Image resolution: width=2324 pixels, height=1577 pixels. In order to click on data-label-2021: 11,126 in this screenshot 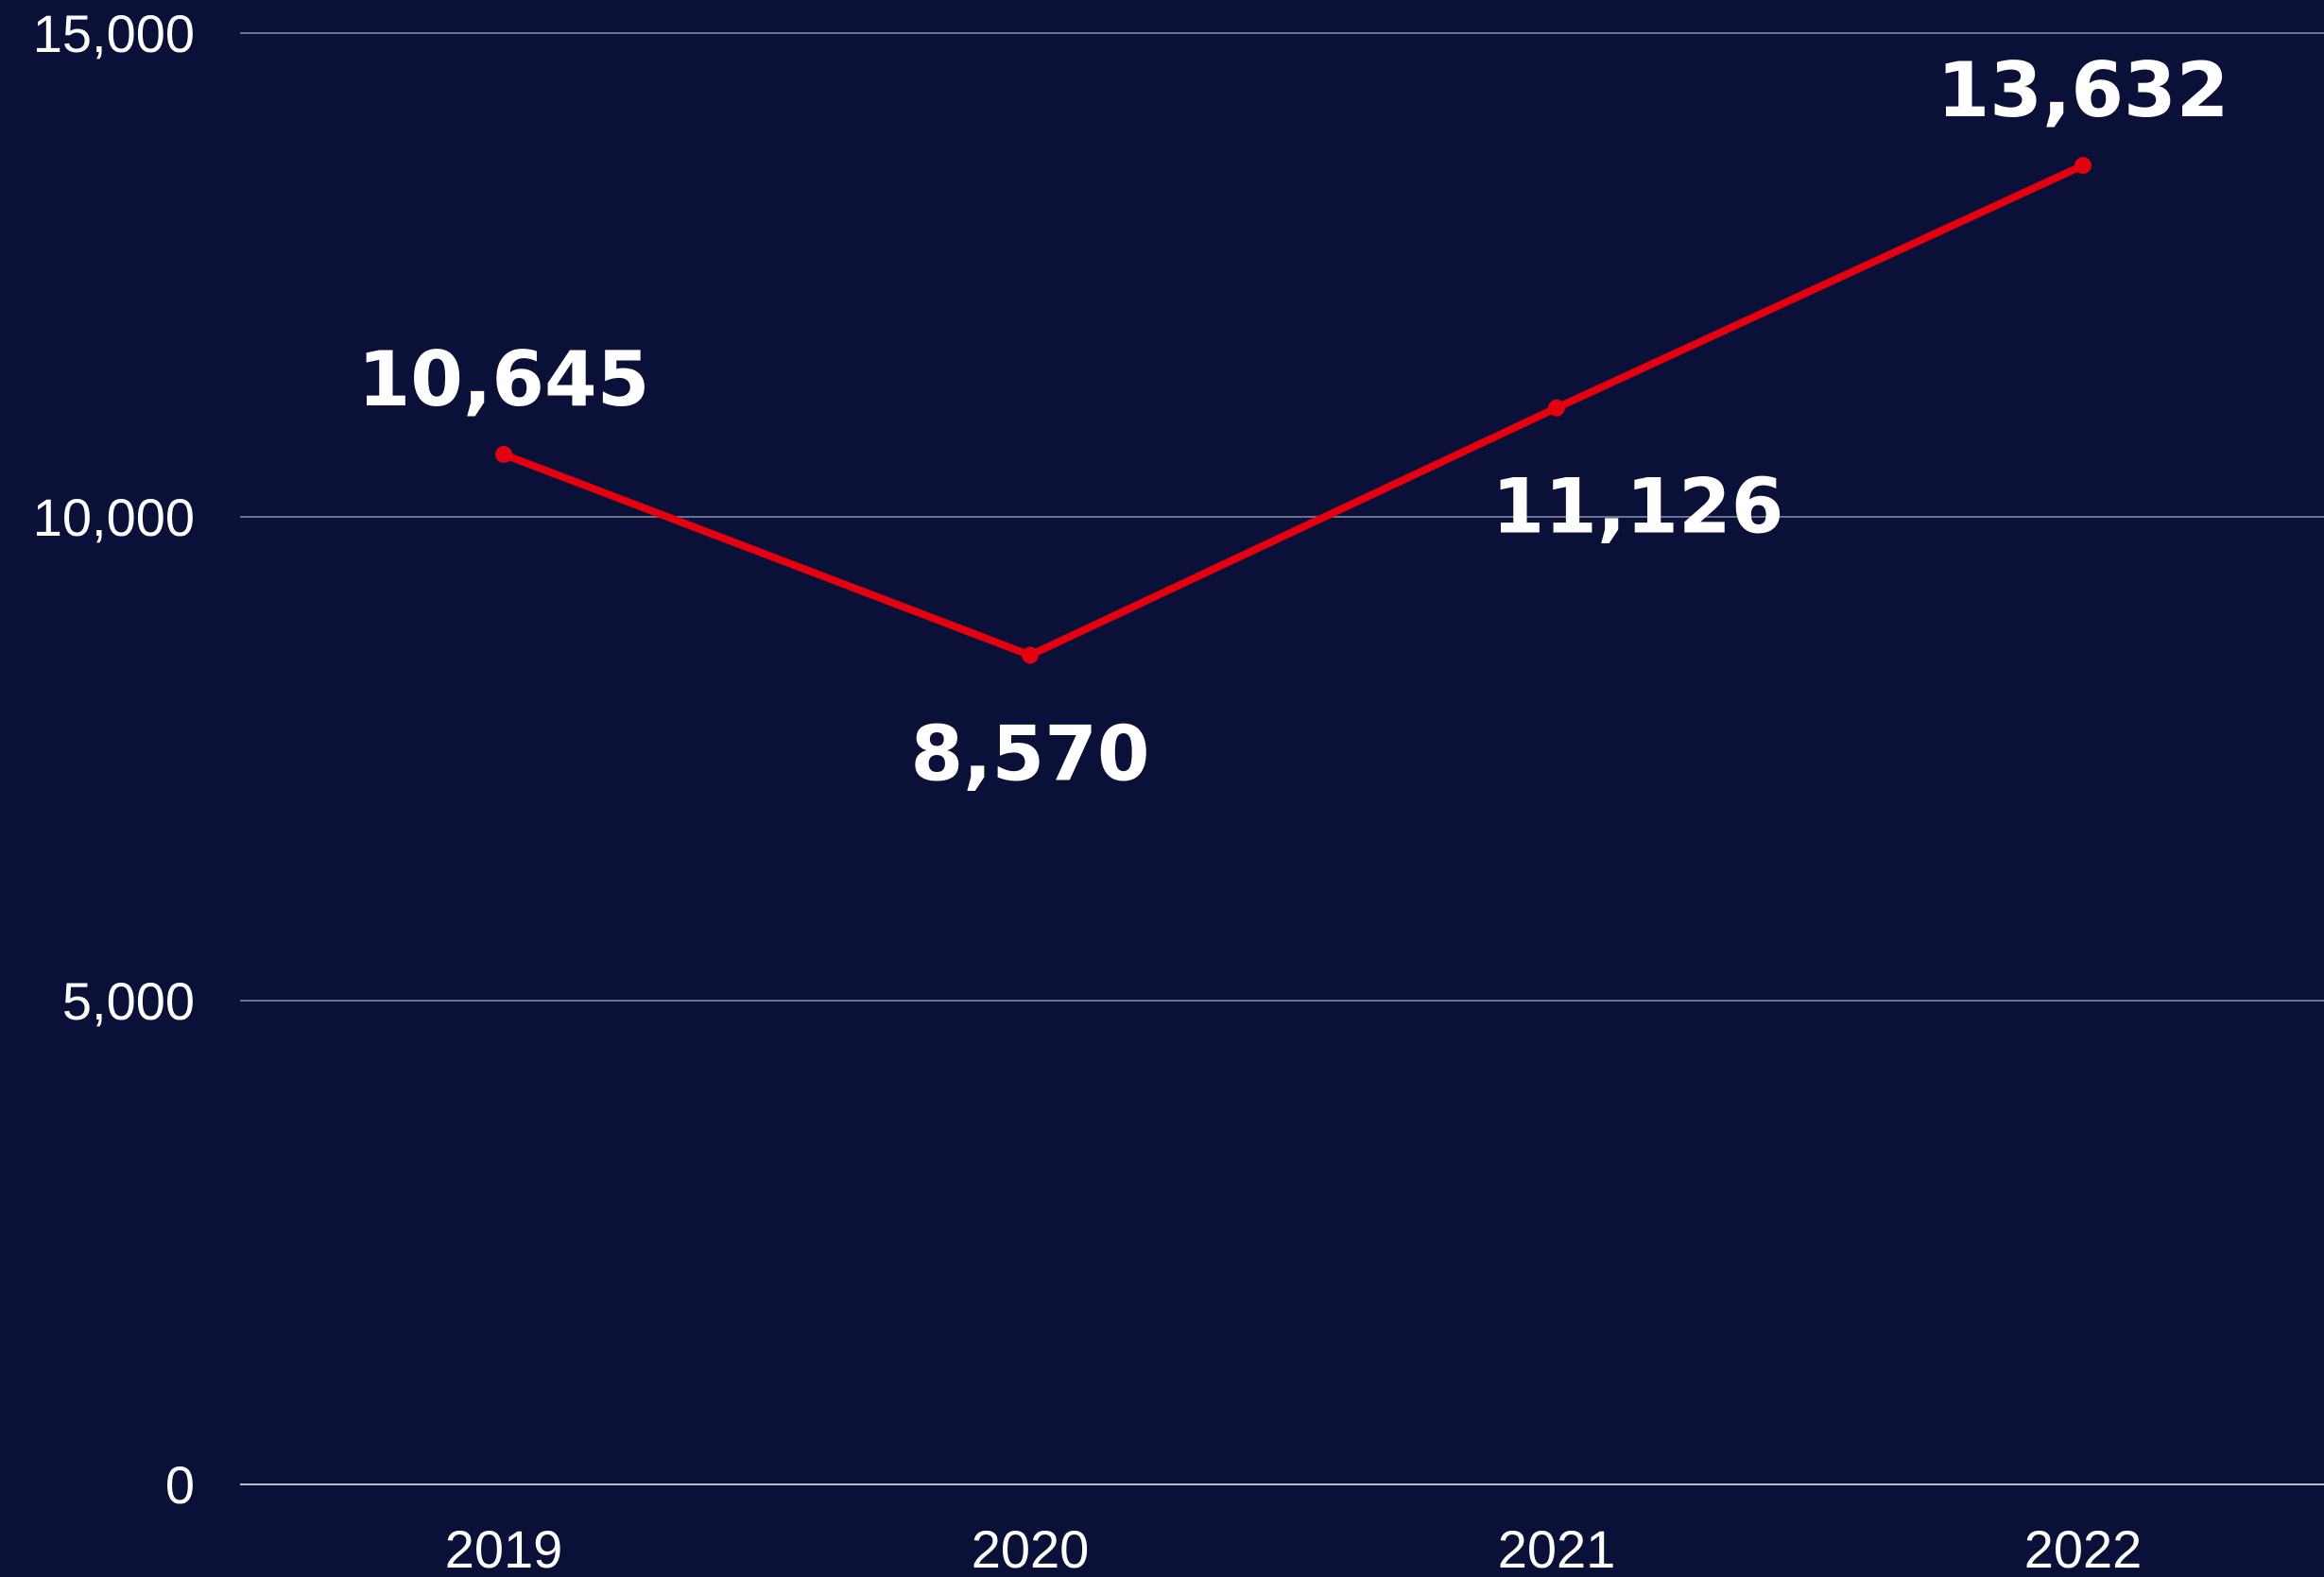, I will do `click(1638, 507)`.